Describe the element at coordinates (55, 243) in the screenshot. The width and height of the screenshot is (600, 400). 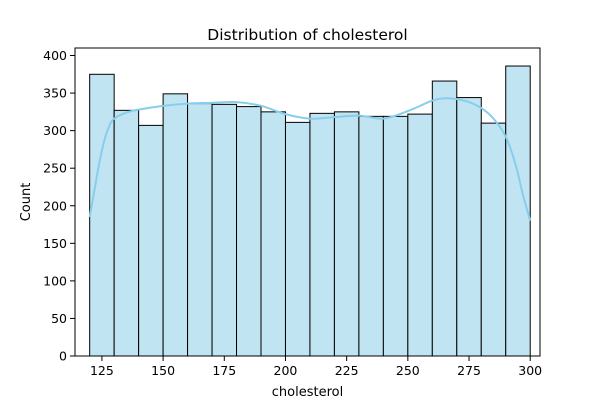
I see `y-tick-label: 150` at that location.